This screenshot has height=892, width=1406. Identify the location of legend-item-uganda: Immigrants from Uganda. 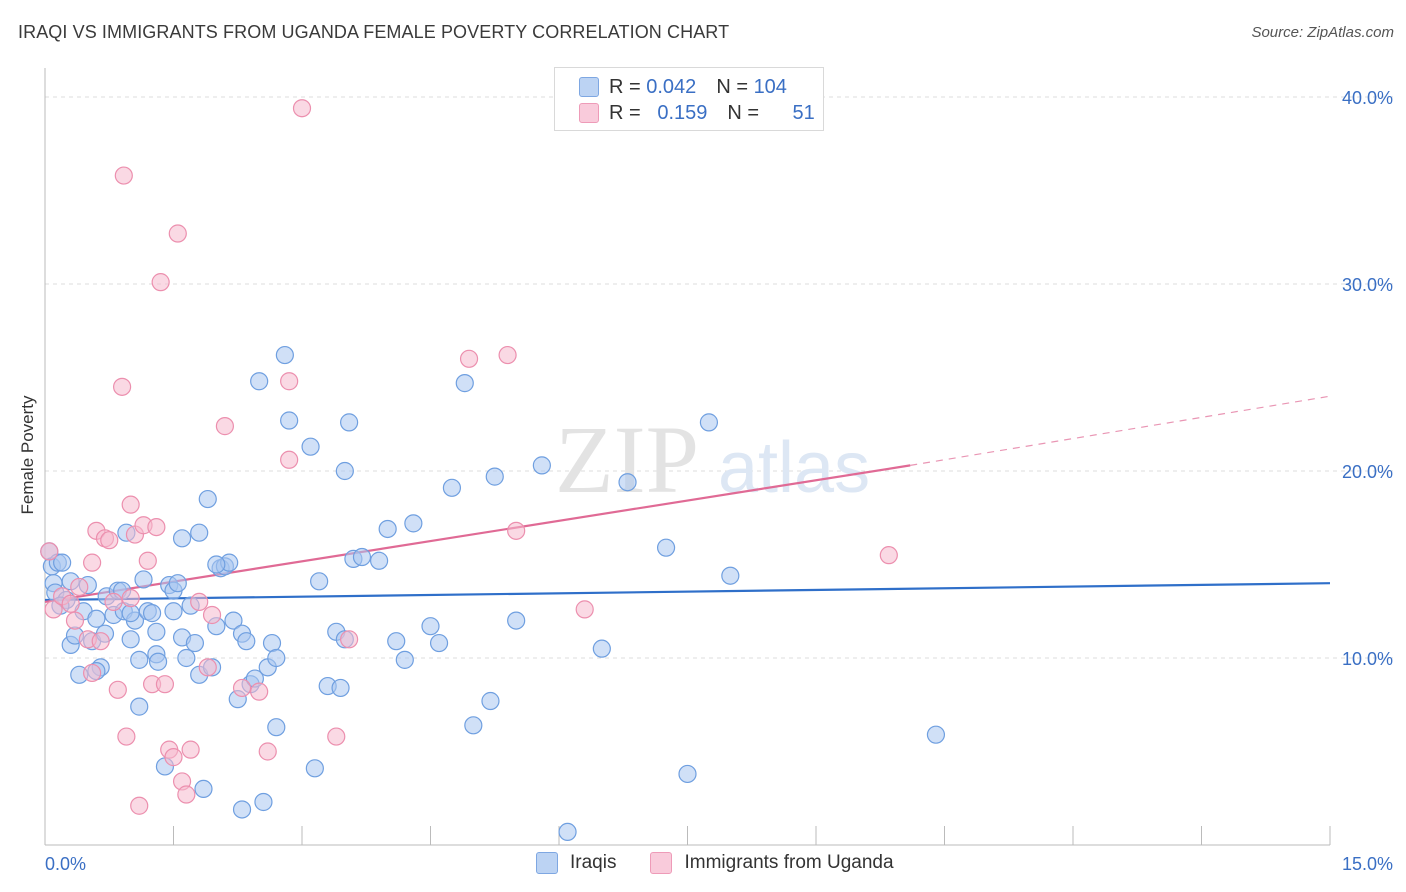
(772, 863).